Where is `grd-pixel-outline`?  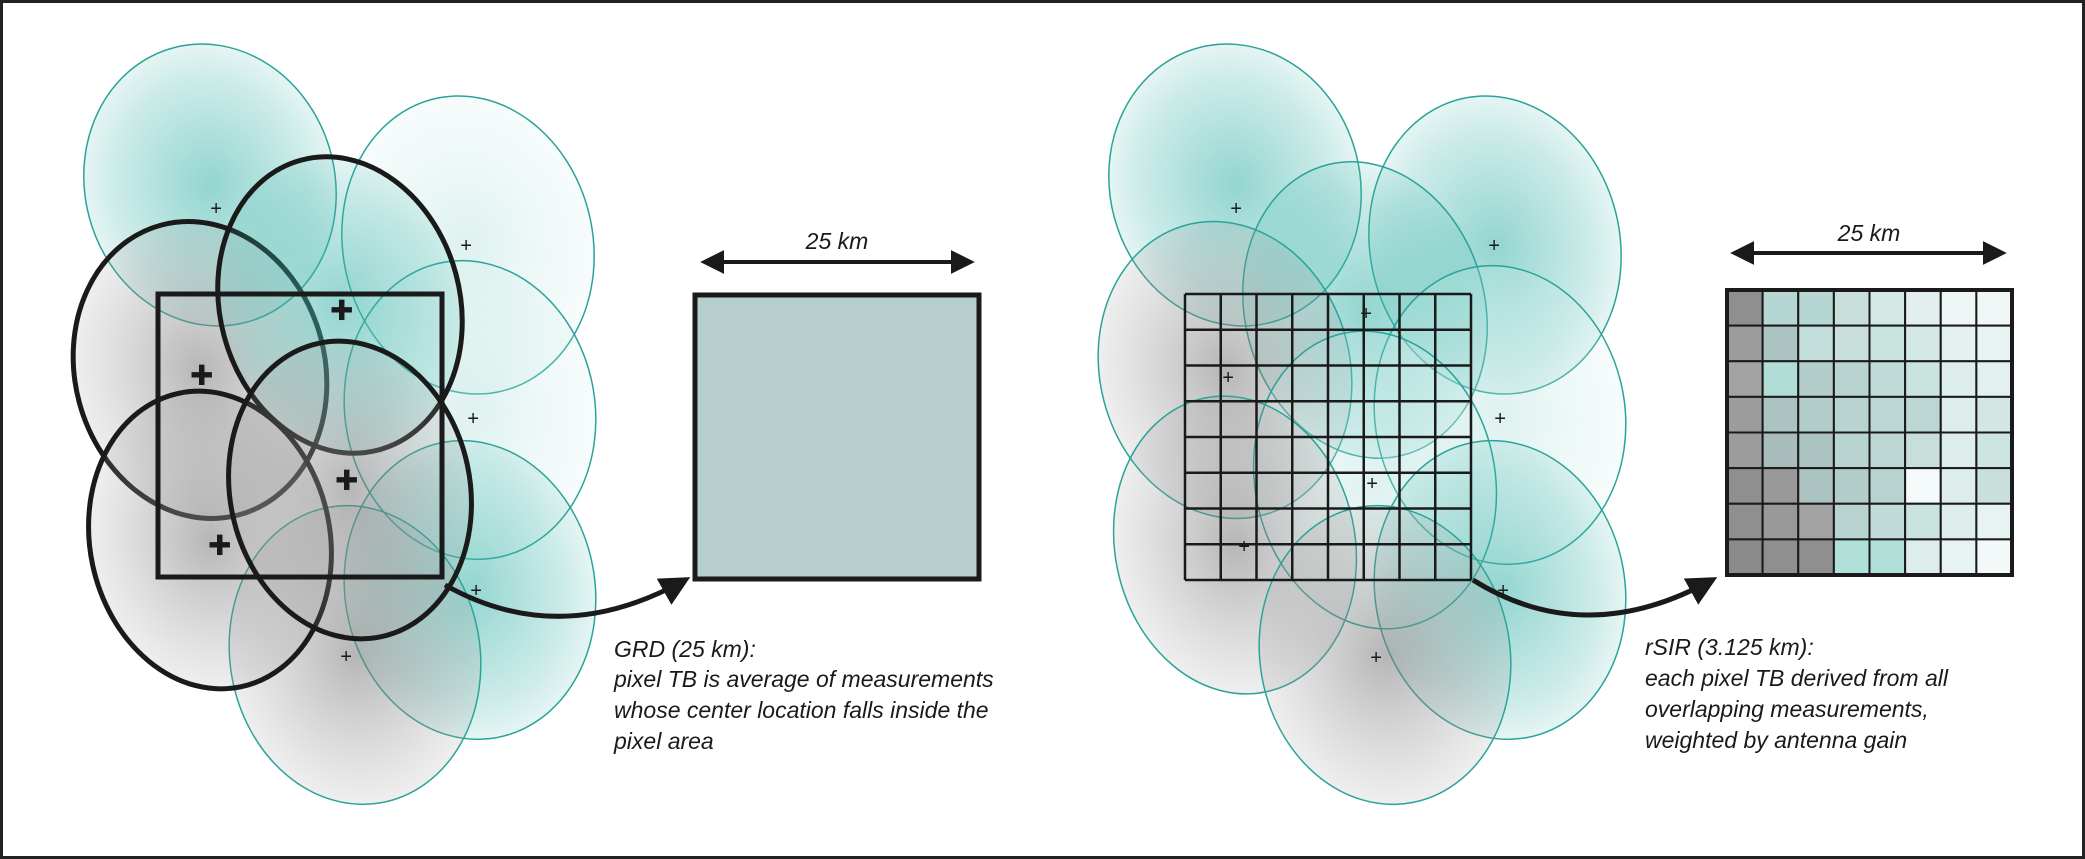
grd-pixel-outline is located at coordinates (300, 435).